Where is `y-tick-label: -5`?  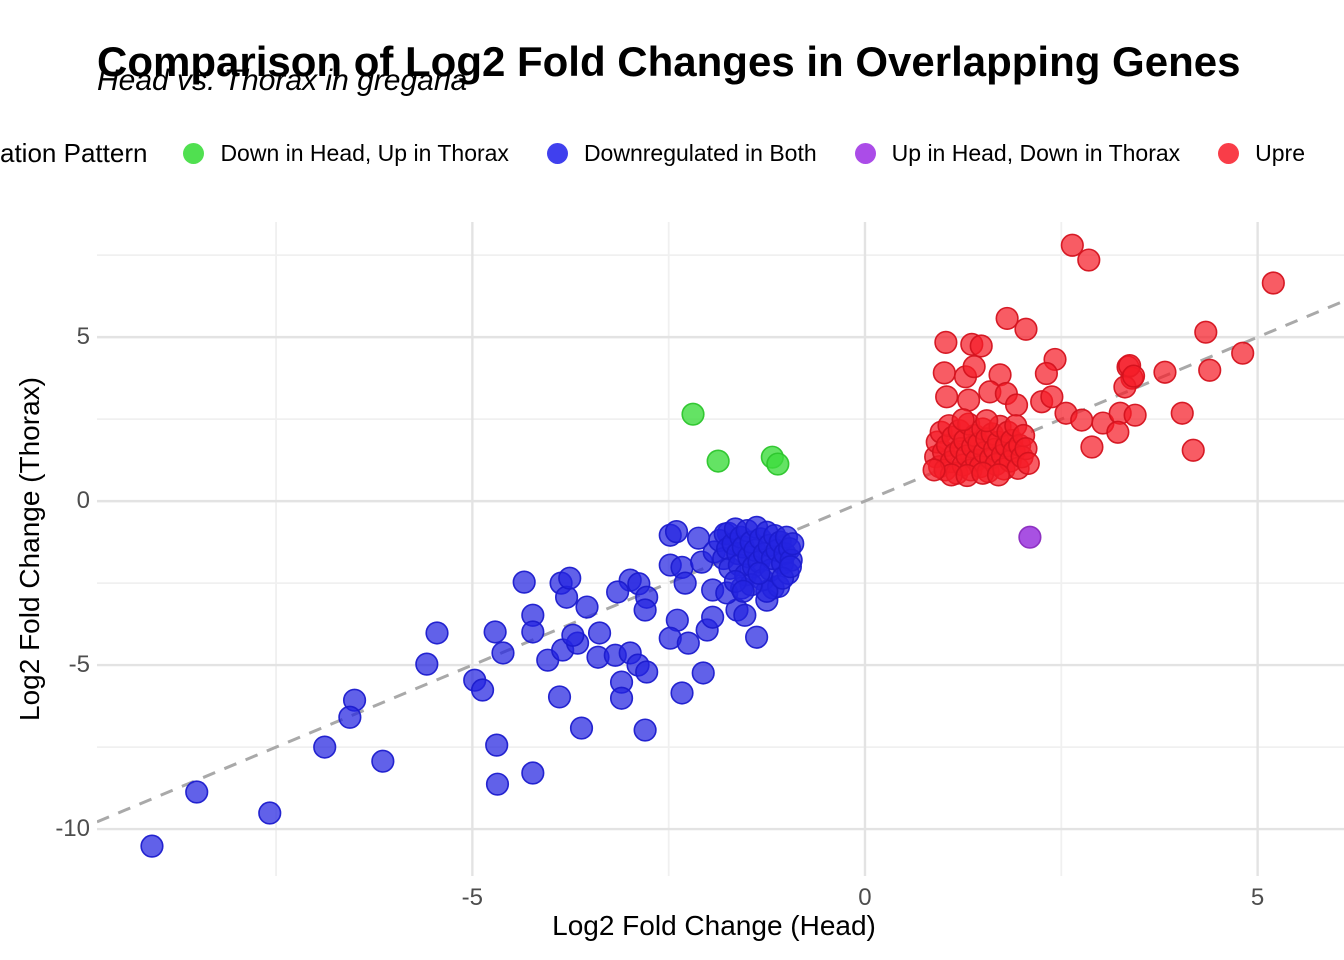 y-tick-label: -5 is located at coordinates (79, 665).